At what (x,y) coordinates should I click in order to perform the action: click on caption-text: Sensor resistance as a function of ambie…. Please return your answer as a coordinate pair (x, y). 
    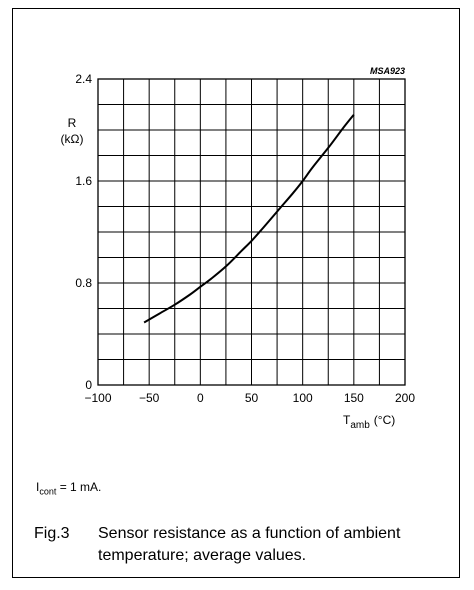
    Looking at the image, I should click on (249, 544).